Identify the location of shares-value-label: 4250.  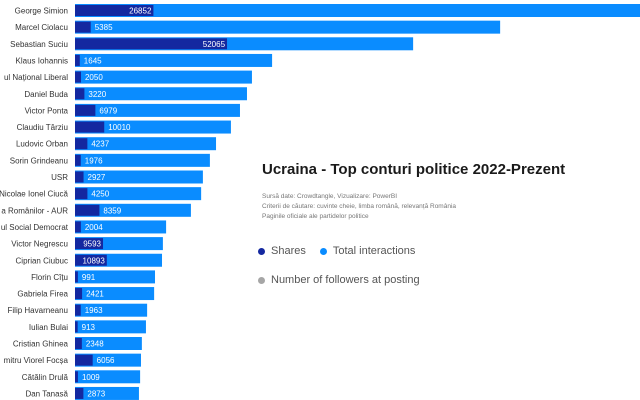
(100, 194).